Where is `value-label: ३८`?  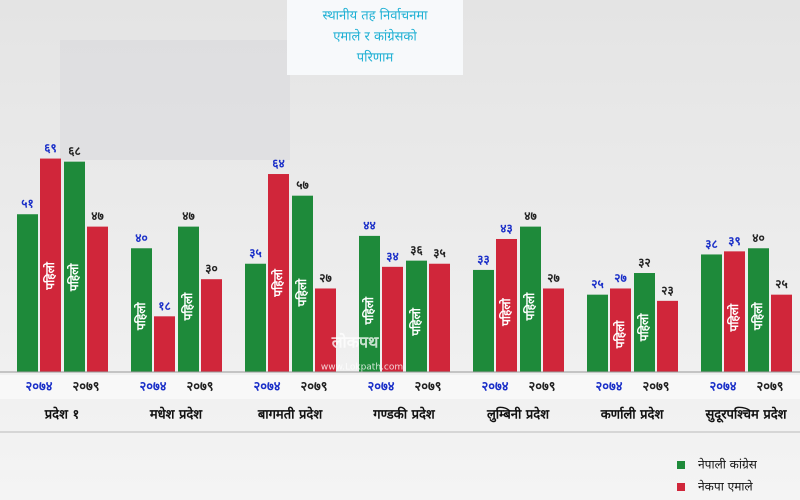 value-label: ३८ is located at coordinates (711, 244).